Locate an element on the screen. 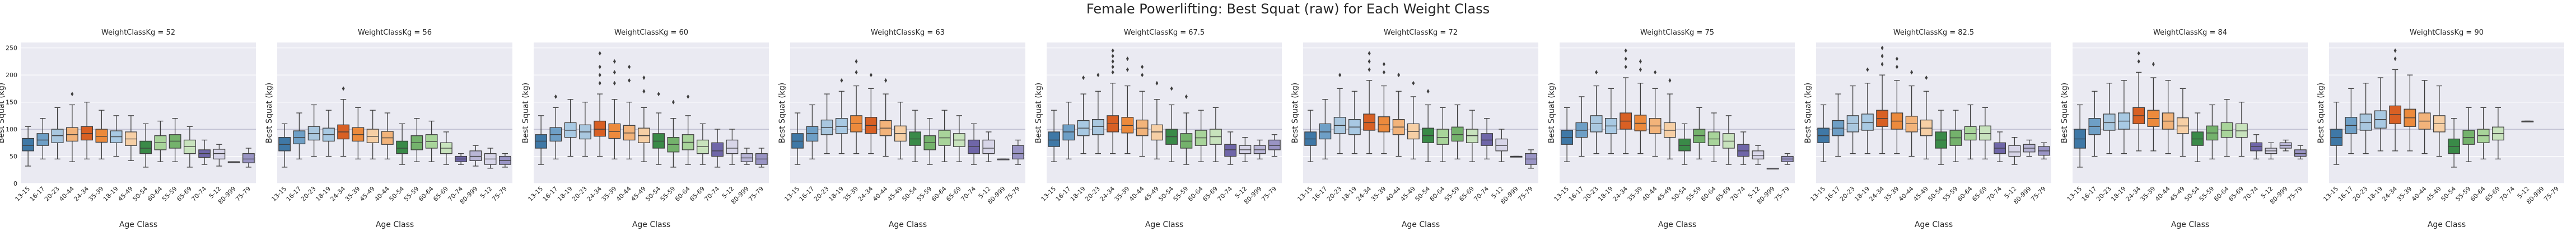 Image resolution: width=2576 pixels, height=241 pixels. panel-title: WeightClassKg = 56 is located at coordinates (395, 33).